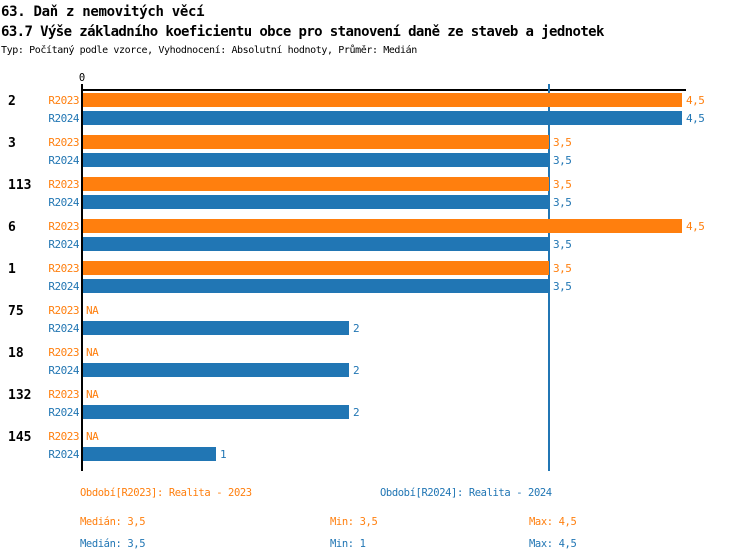  What do you see at coordinates (82, 280) in the screenshot?
I see `y-axis-line` at bounding box center [82, 280].